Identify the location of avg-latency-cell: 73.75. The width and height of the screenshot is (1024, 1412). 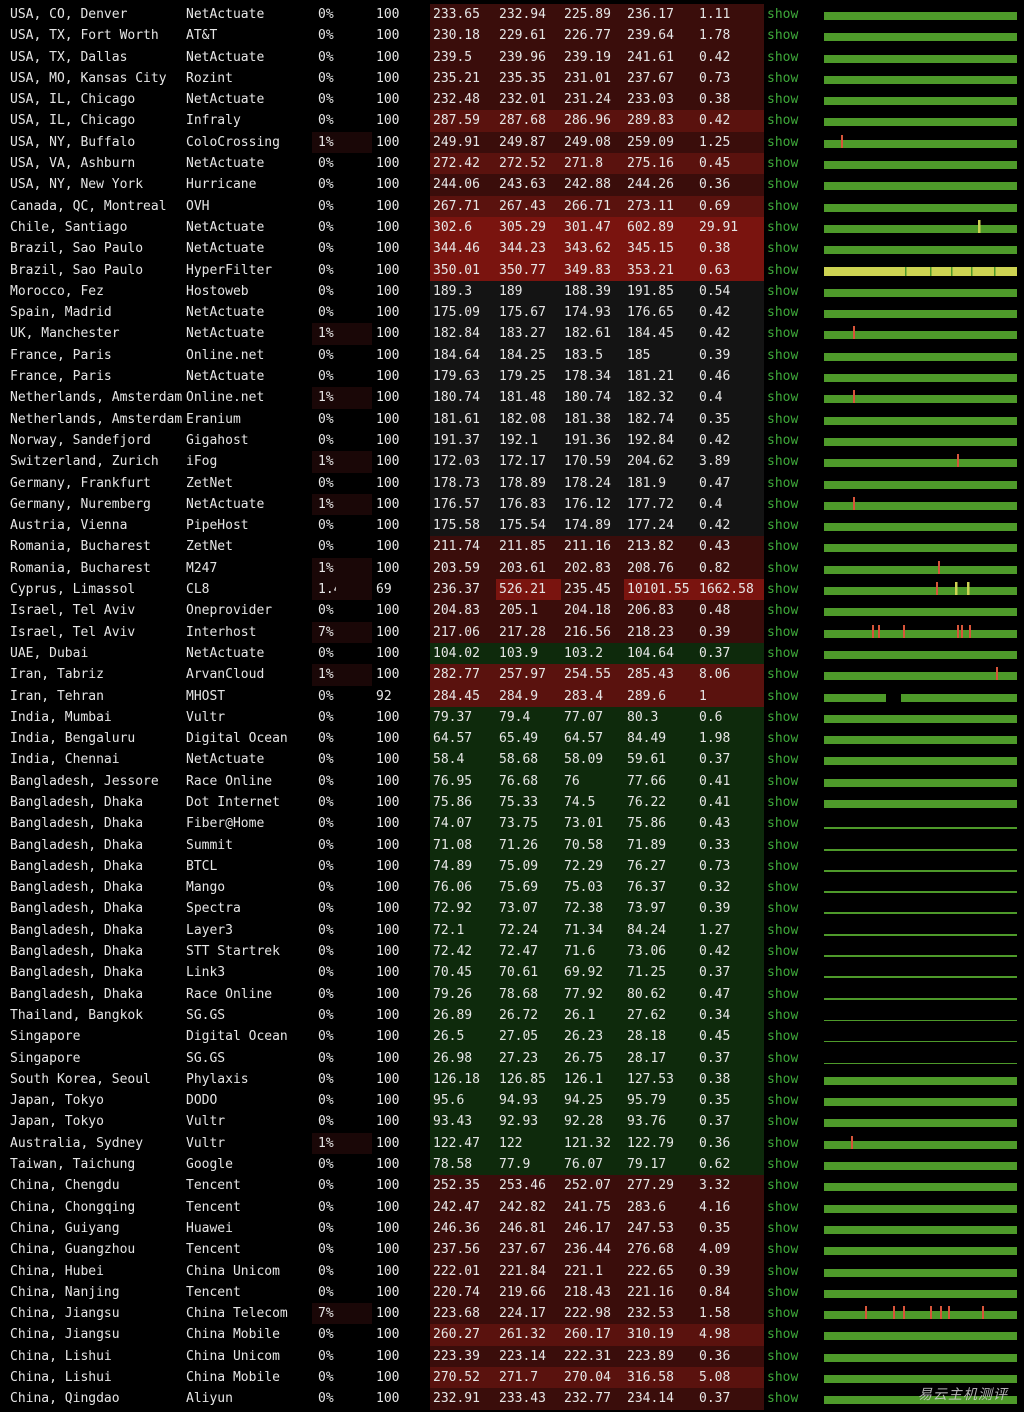
(529, 824).